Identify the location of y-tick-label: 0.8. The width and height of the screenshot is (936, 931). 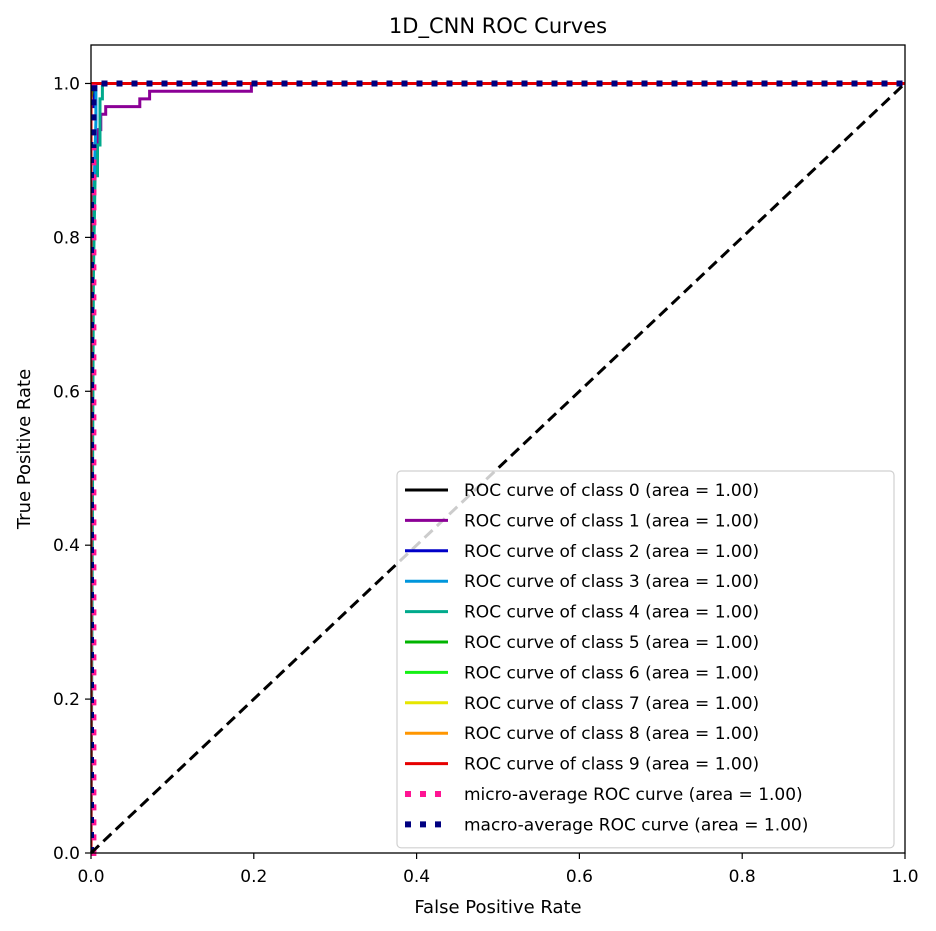
(66, 238).